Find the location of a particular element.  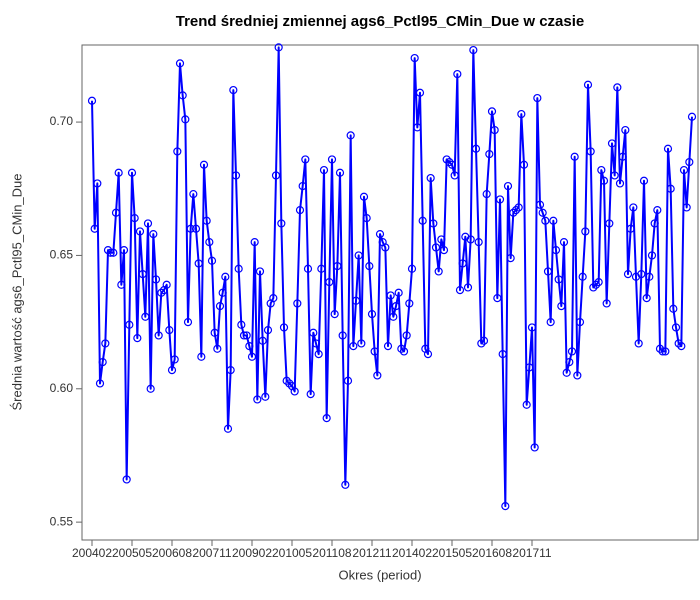

x-tick-label: 201608 is located at coordinates (492, 553).